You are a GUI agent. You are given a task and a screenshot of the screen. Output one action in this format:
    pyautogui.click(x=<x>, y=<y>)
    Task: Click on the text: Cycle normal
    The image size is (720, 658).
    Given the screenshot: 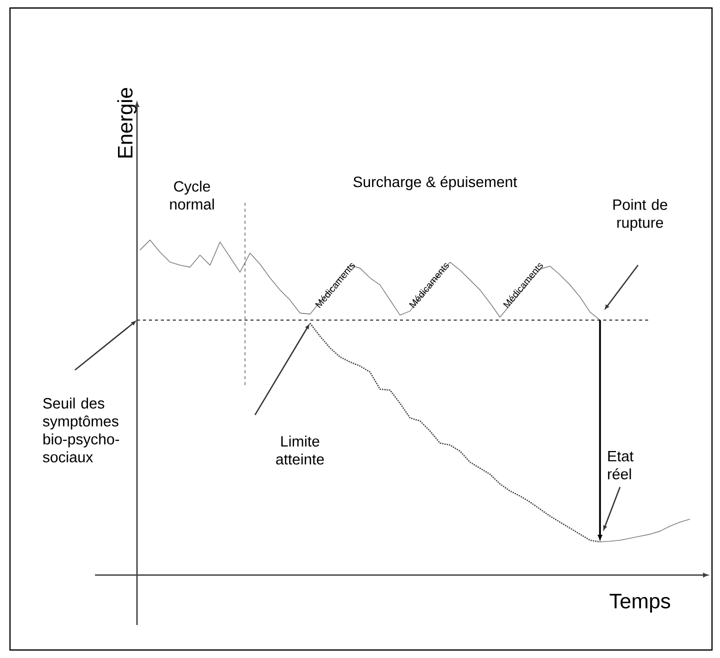 What is the action you would take?
    pyautogui.click(x=192, y=195)
    